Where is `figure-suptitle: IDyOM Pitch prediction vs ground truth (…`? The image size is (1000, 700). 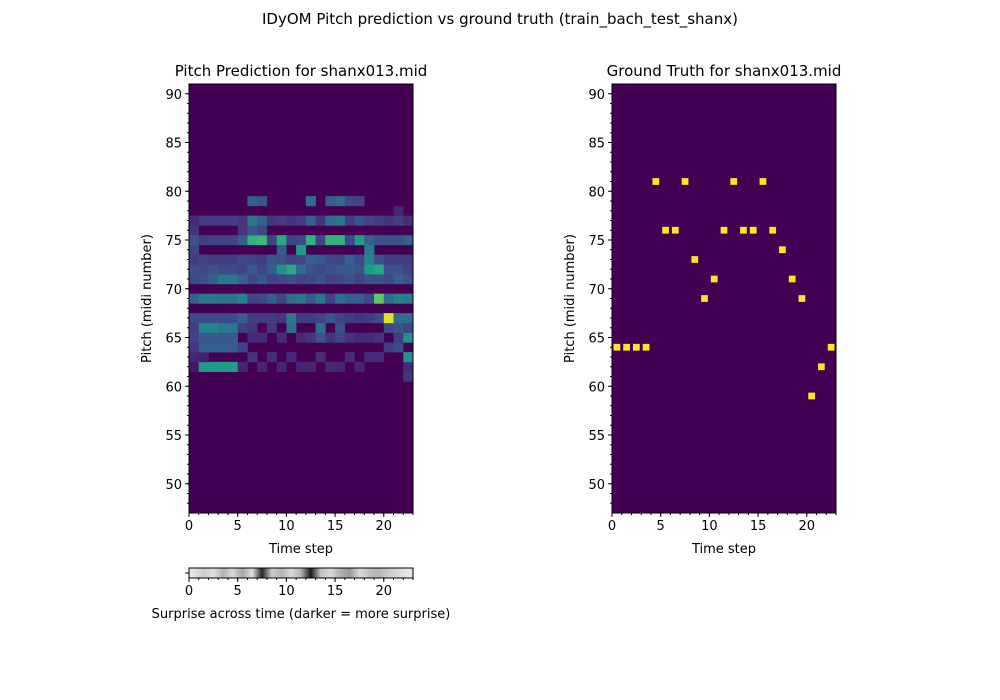
figure-suptitle: IDyOM Pitch prediction vs ground truth (… is located at coordinates (500, 19).